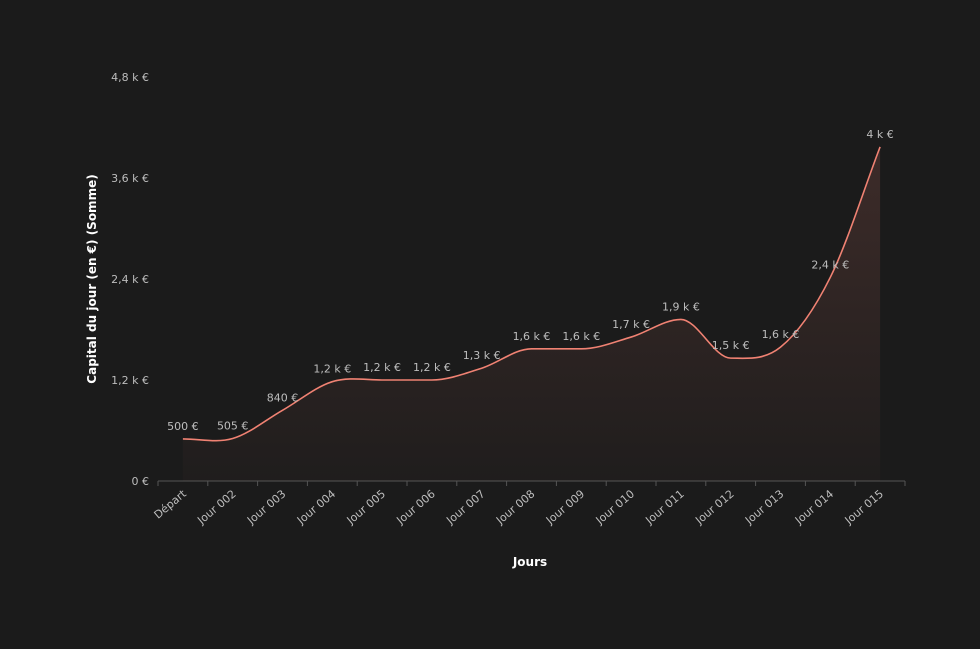 The width and height of the screenshot is (980, 649). What do you see at coordinates (565, 507) in the screenshot?
I see `x-tick-label: Jour 009` at bounding box center [565, 507].